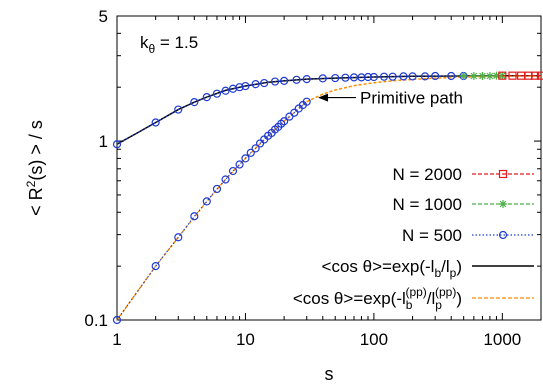  I want to click on y-tick-label: 5, so click(103, 16).